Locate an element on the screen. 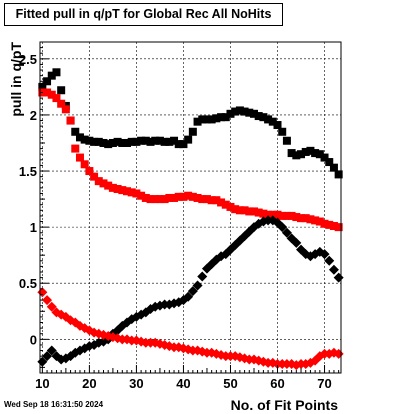 The width and height of the screenshot is (400, 414). y-tick-label: 1.5 is located at coordinates (28, 171).